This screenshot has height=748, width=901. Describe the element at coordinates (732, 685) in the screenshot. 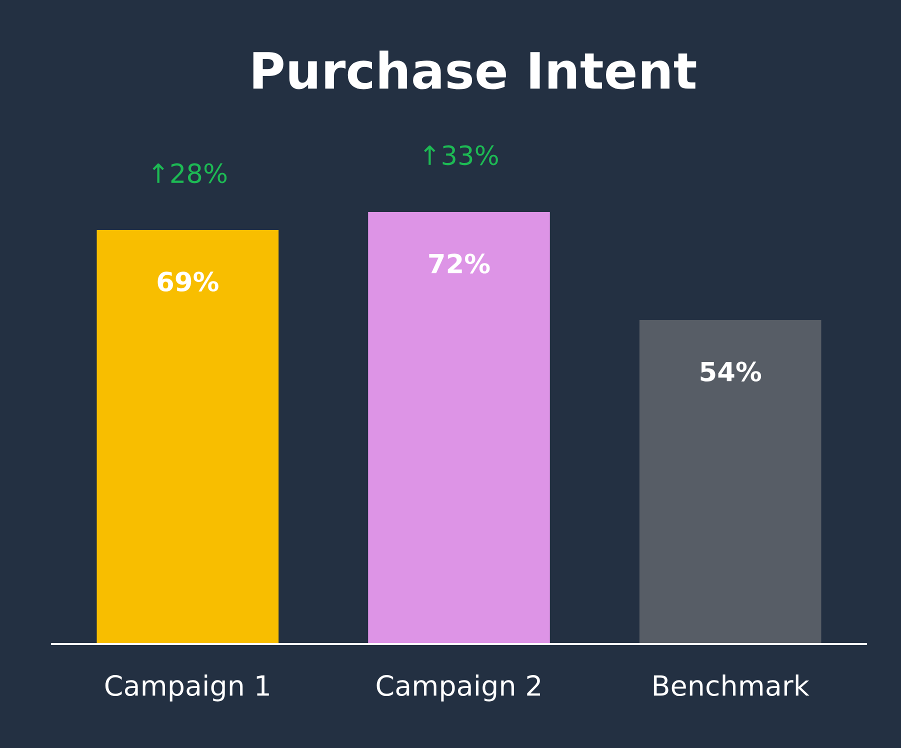

I see `x-tick-label: Benchmark` at that location.